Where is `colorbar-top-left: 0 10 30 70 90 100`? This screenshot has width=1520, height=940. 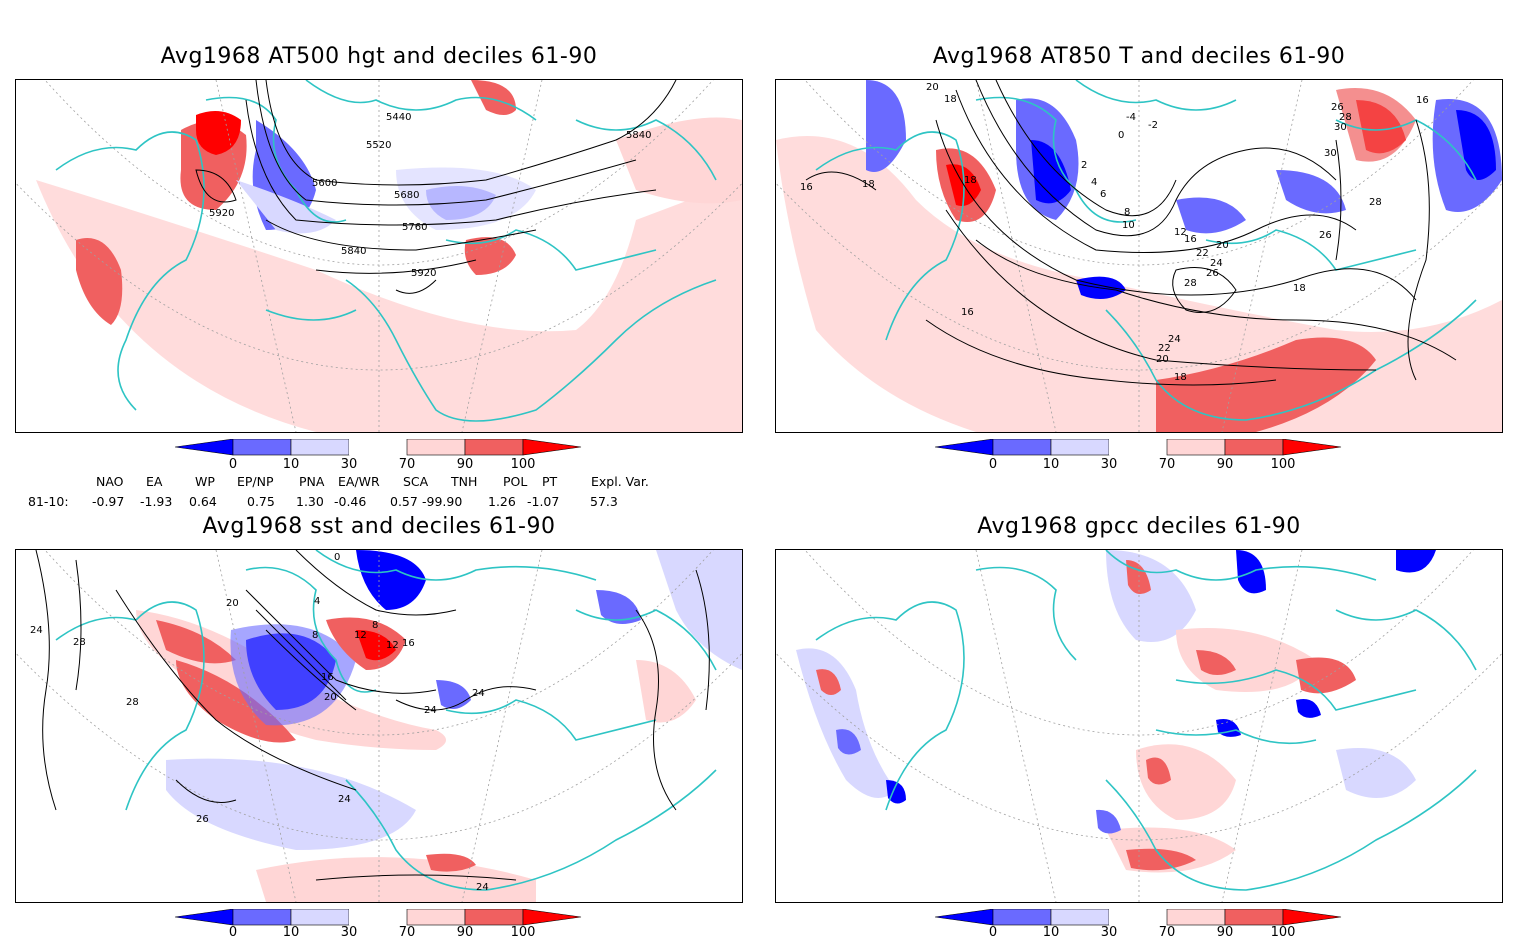 colorbar-top-left: 0 10 30 70 90 100 is located at coordinates (384, 456).